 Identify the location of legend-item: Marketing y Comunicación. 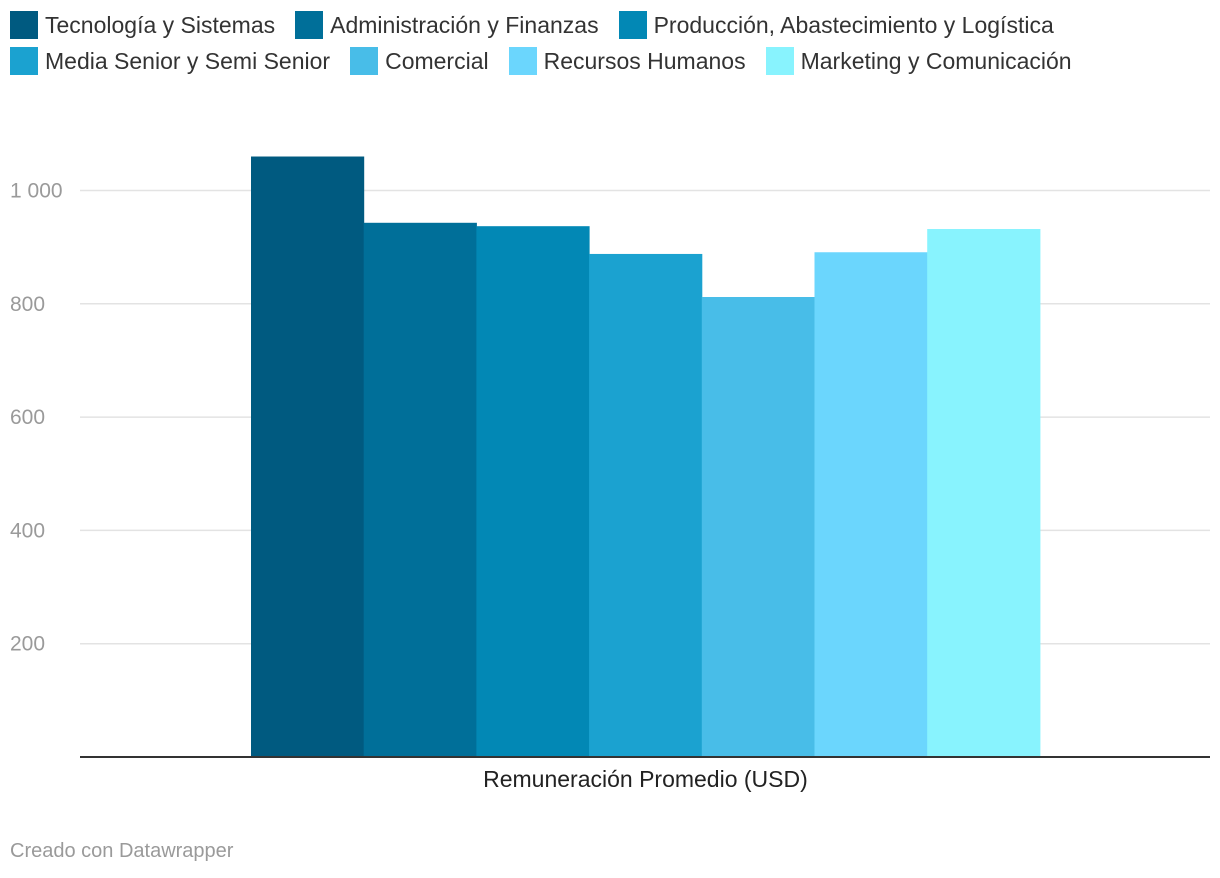
(918, 61).